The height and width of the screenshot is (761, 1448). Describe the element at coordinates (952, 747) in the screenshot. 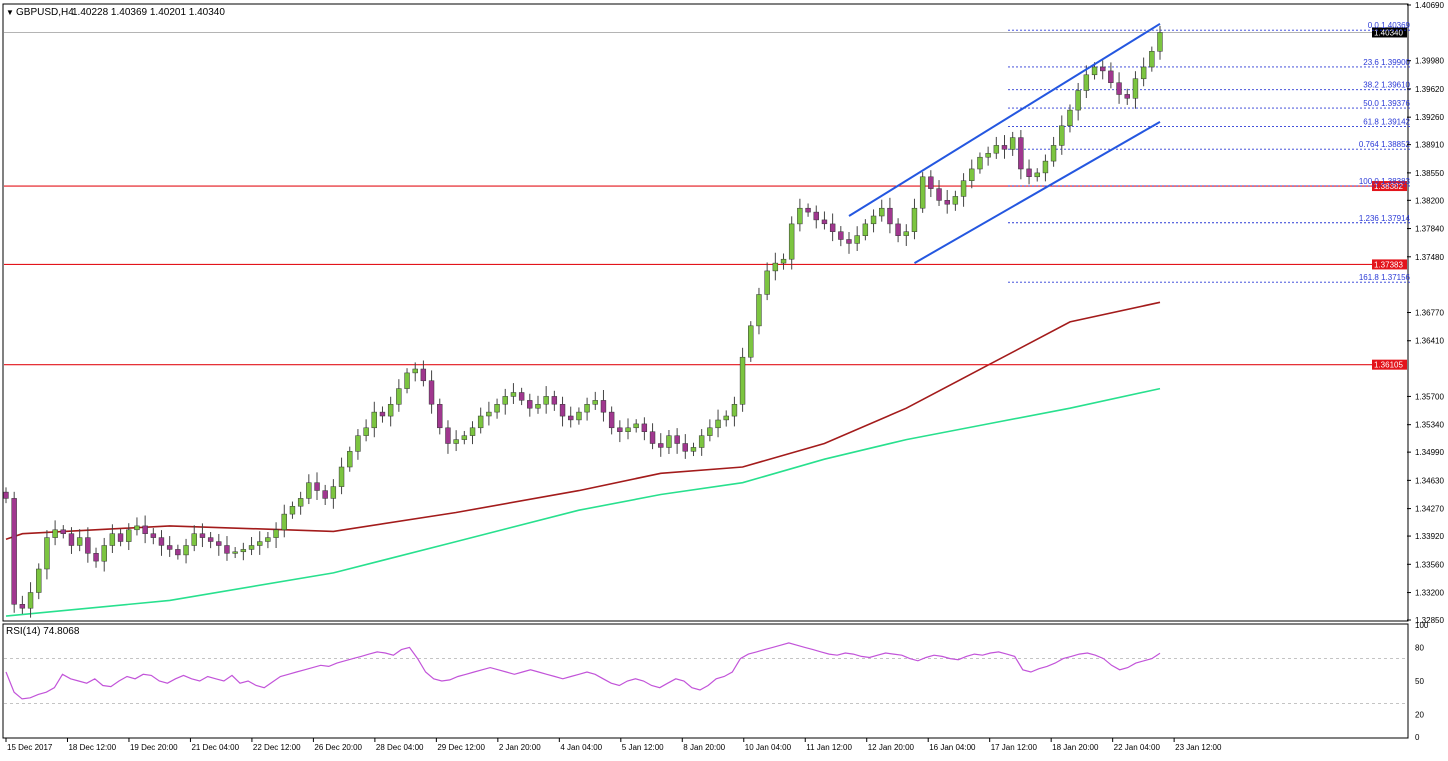

I see `x-tick-label: 16 Jan 04:00` at that location.